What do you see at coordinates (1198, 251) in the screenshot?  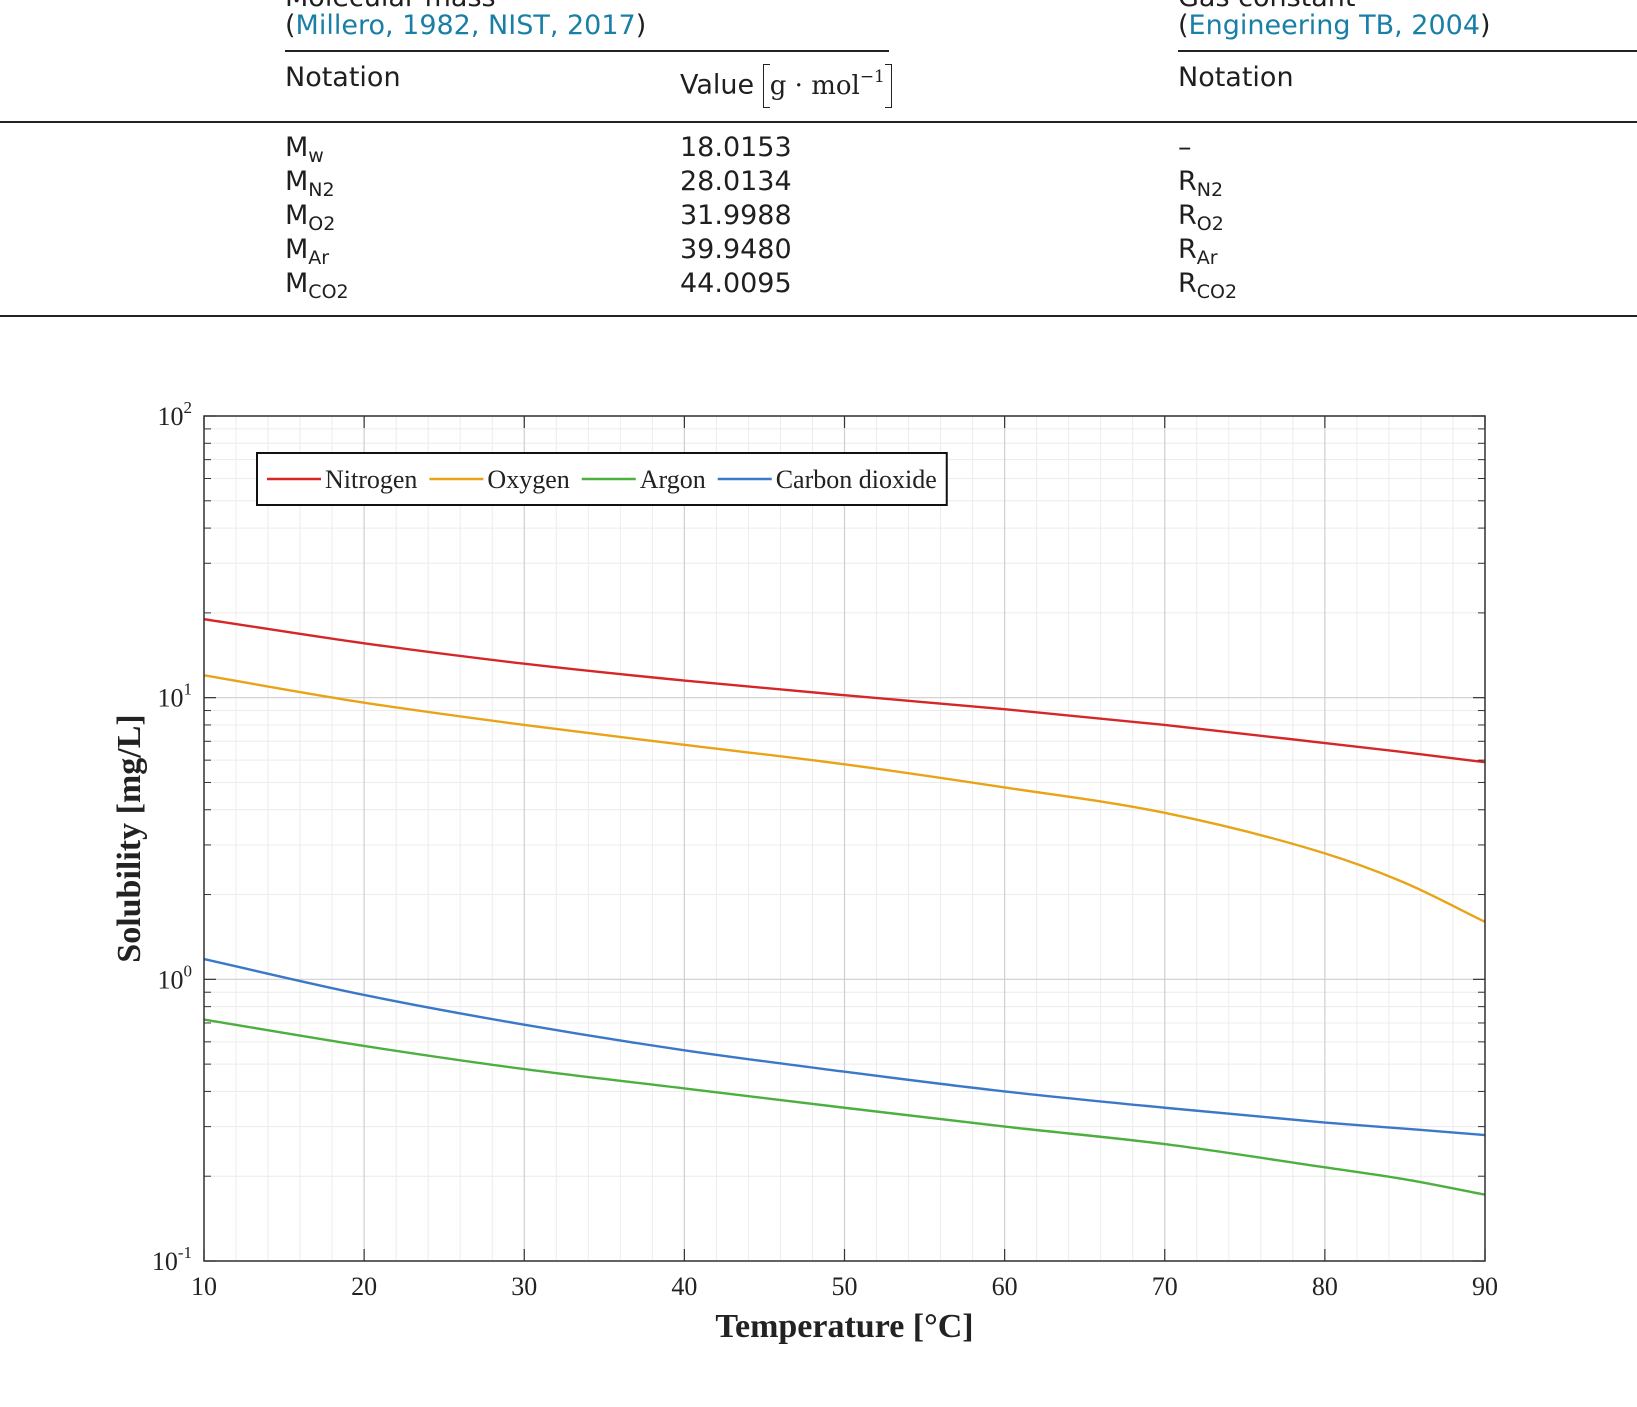 I see `gas-constant-notation: RAr` at bounding box center [1198, 251].